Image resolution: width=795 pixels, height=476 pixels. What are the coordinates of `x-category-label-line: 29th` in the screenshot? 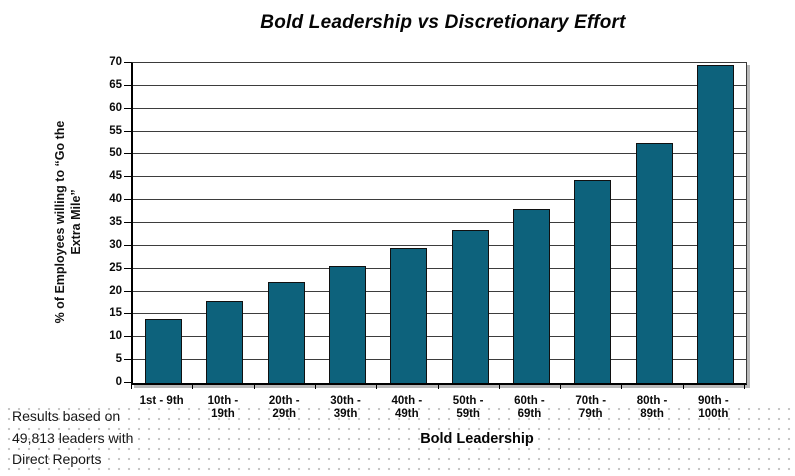 It's located at (284, 414).